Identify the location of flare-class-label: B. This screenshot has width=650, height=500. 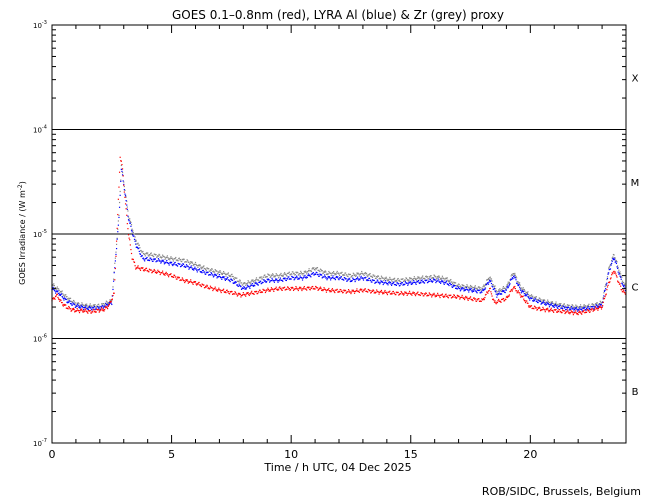
(635, 392).